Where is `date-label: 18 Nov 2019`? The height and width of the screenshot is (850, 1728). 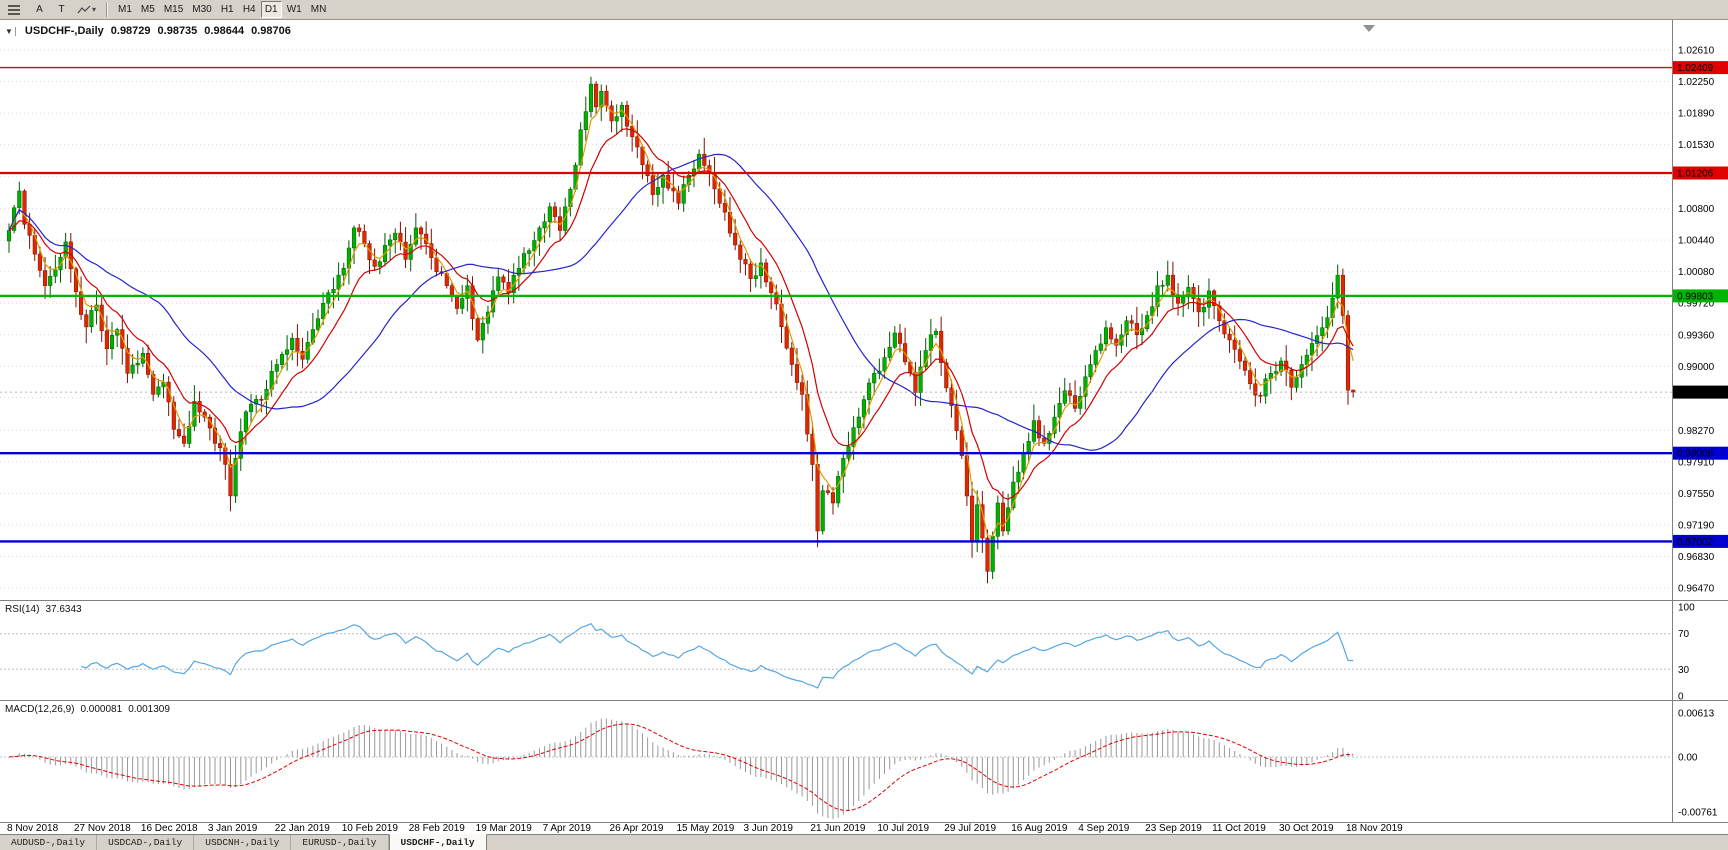 date-label: 18 Nov 2019 is located at coordinates (1374, 828).